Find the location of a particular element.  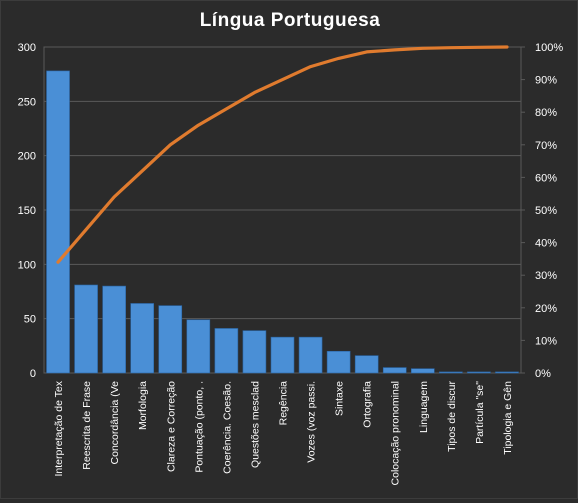

x-tick-label: Sintaxe is located at coordinates (340, 398).